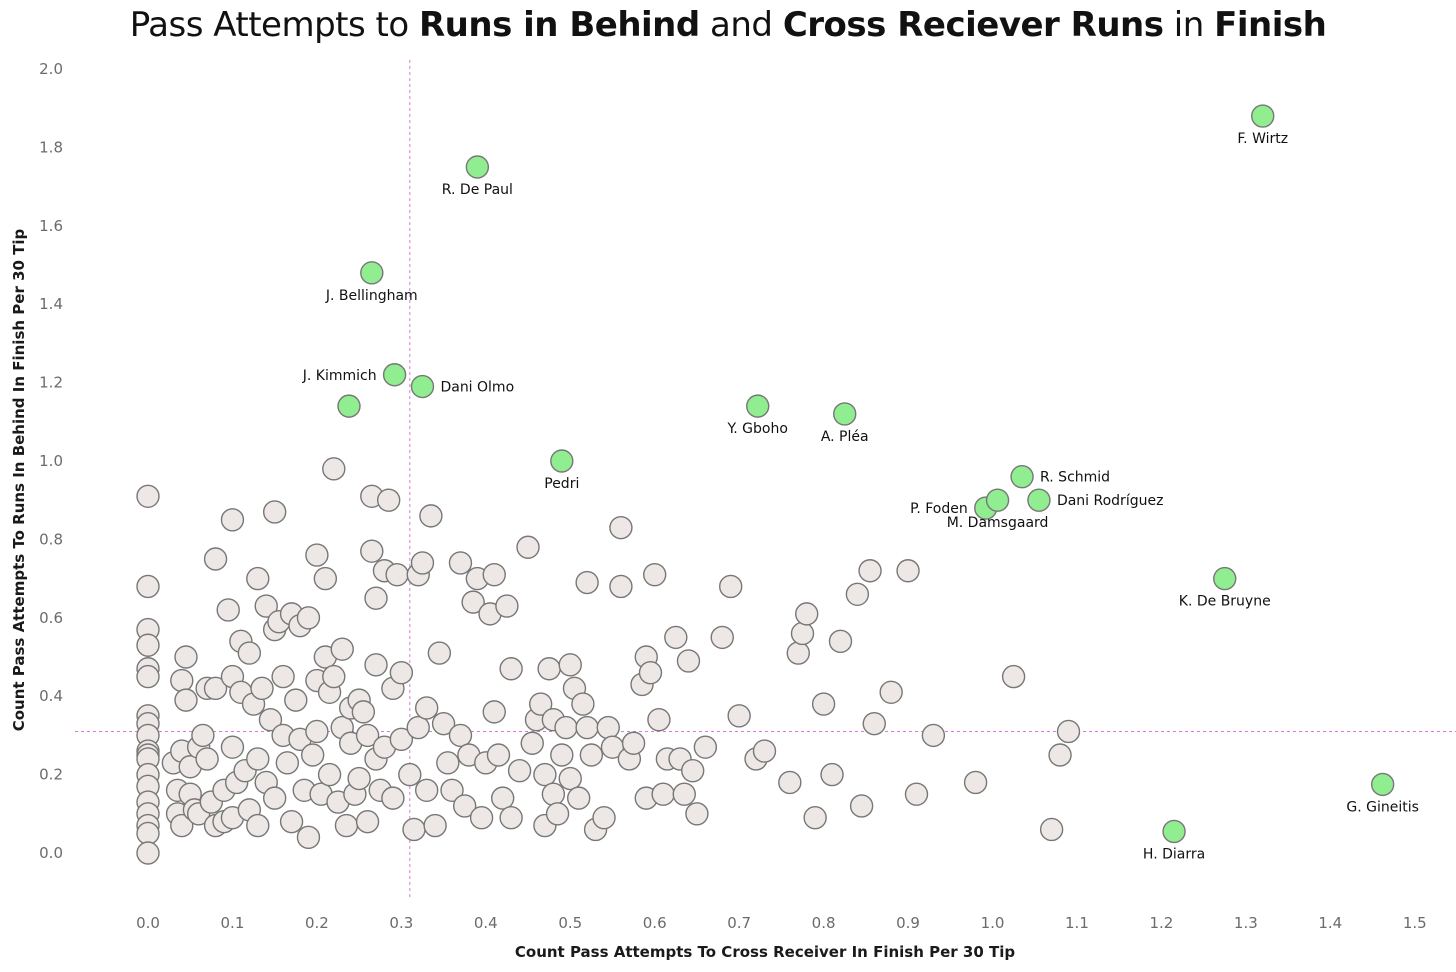 The height and width of the screenshot is (972, 1456). Describe the element at coordinates (570, 923) in the screenshot. I see `x-tick-label: 0.5` at that location.